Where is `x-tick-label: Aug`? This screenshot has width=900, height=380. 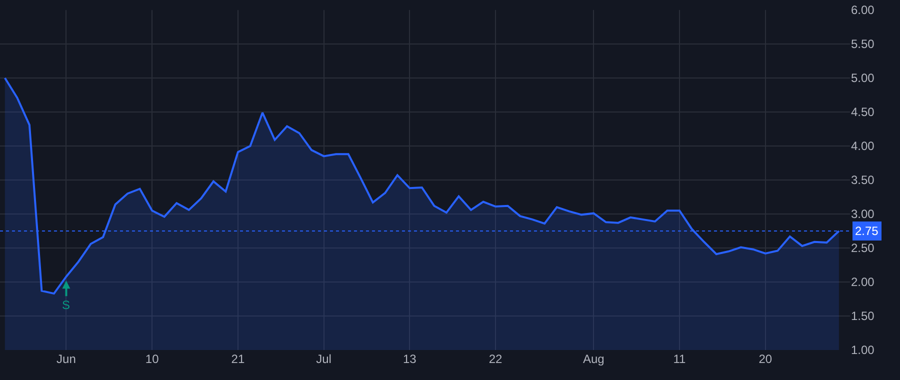
x-tick-label: Aug is located at coordinates (593, 359).